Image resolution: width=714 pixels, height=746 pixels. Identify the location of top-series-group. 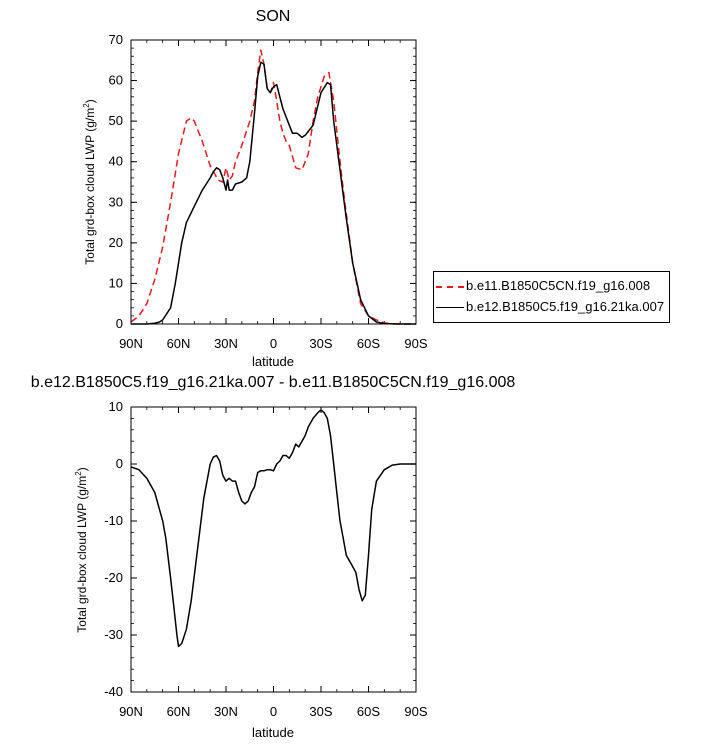
(273, 187).